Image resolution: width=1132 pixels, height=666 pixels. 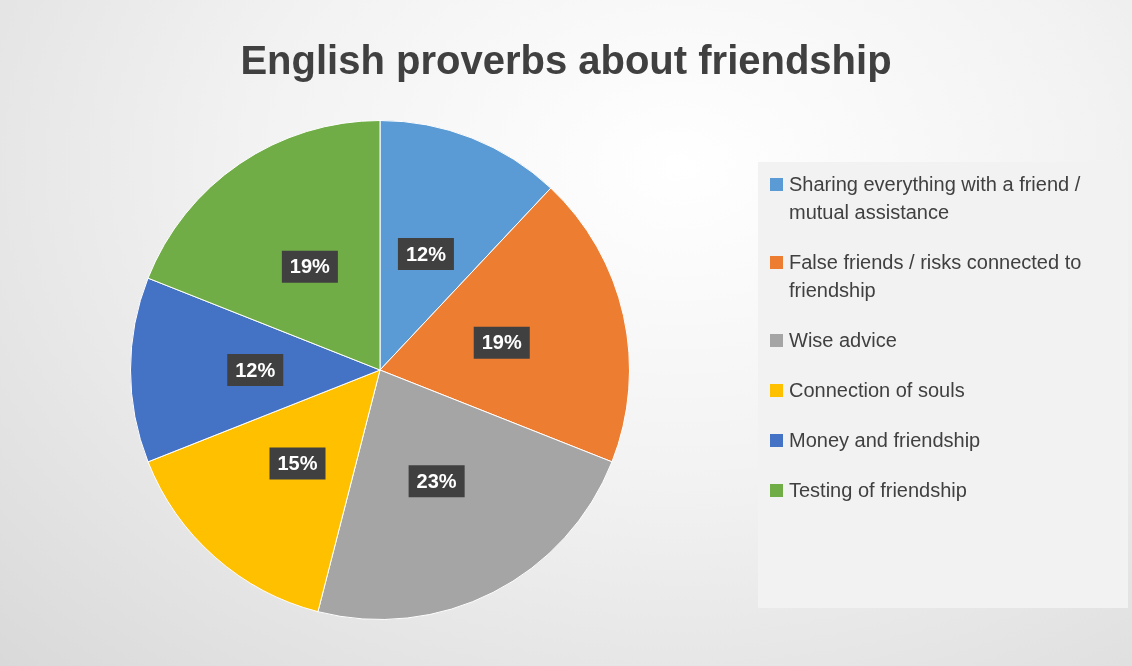 I want to click on legend-label: Sharing everything with a friend / mutual assistance, so click(x=935, y=198).